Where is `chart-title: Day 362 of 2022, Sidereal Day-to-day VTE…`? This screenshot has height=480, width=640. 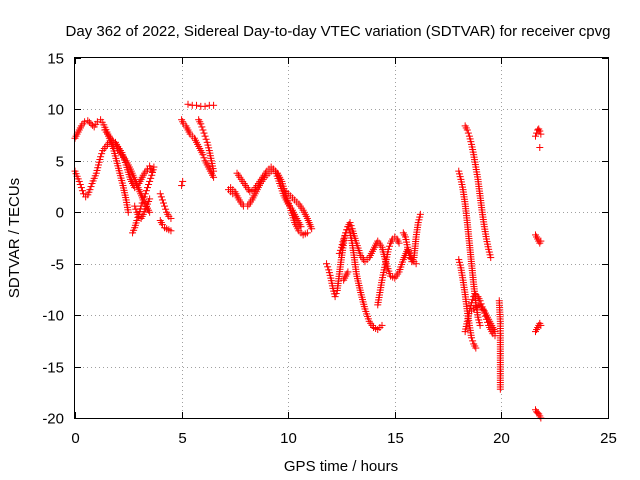 chart-title: Day 362 of 2022, Sidereal Day-to-day VTE… is located at coordinates (338, 31).